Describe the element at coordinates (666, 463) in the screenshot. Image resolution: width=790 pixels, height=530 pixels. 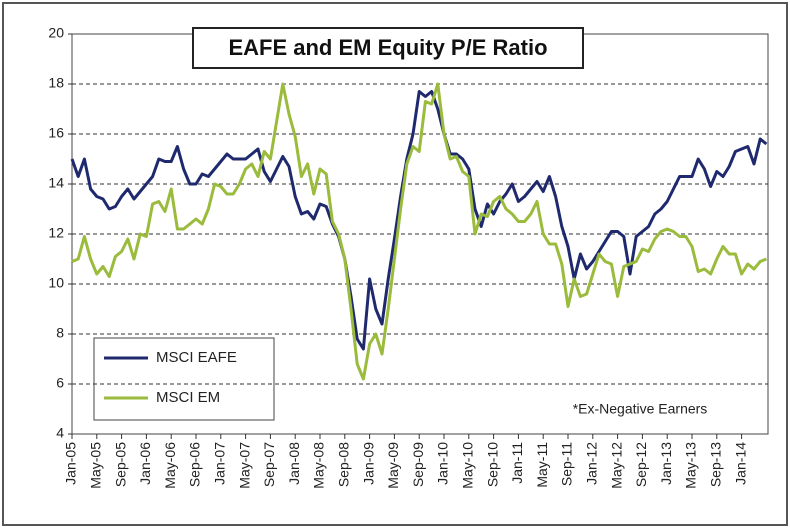
I see `x-tick-label: Jan-13` at that location.